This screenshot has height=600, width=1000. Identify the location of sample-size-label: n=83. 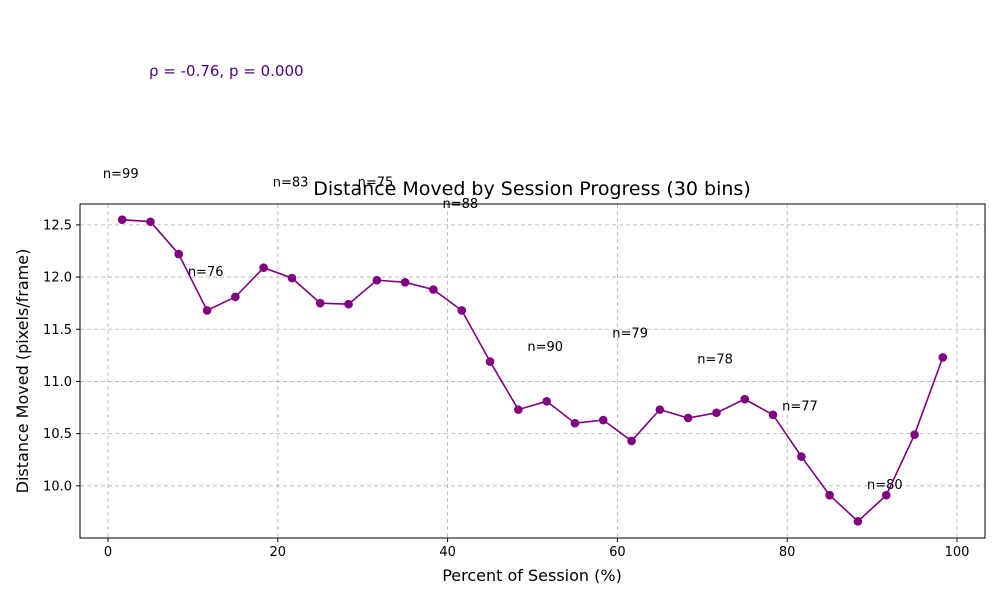
(291, 182).